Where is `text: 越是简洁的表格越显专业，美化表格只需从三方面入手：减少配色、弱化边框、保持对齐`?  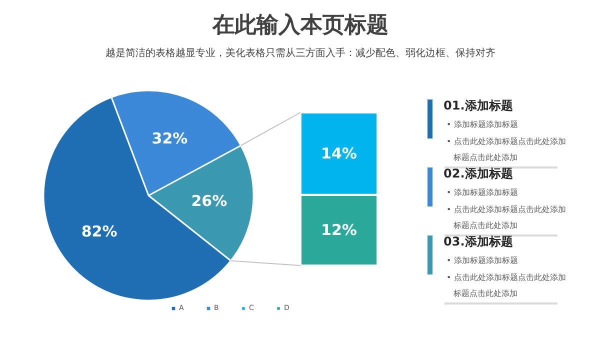 text: 越是简洁的表格越显专业，美化表格只需从三方面入手：减少配色、弱化边框、保持对齐 is located at coordinates (301, 53).